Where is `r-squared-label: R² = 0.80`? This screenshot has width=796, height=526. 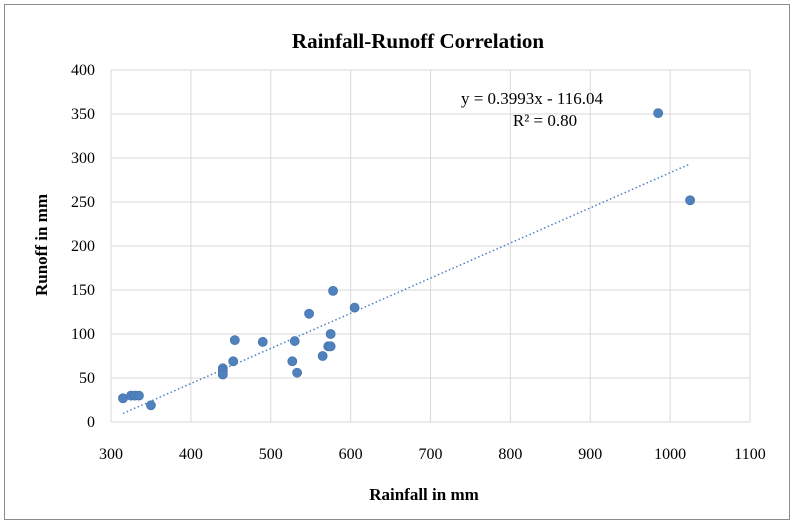
r-squared-label: R² = 0.80 is located at coordinates (545, 120).